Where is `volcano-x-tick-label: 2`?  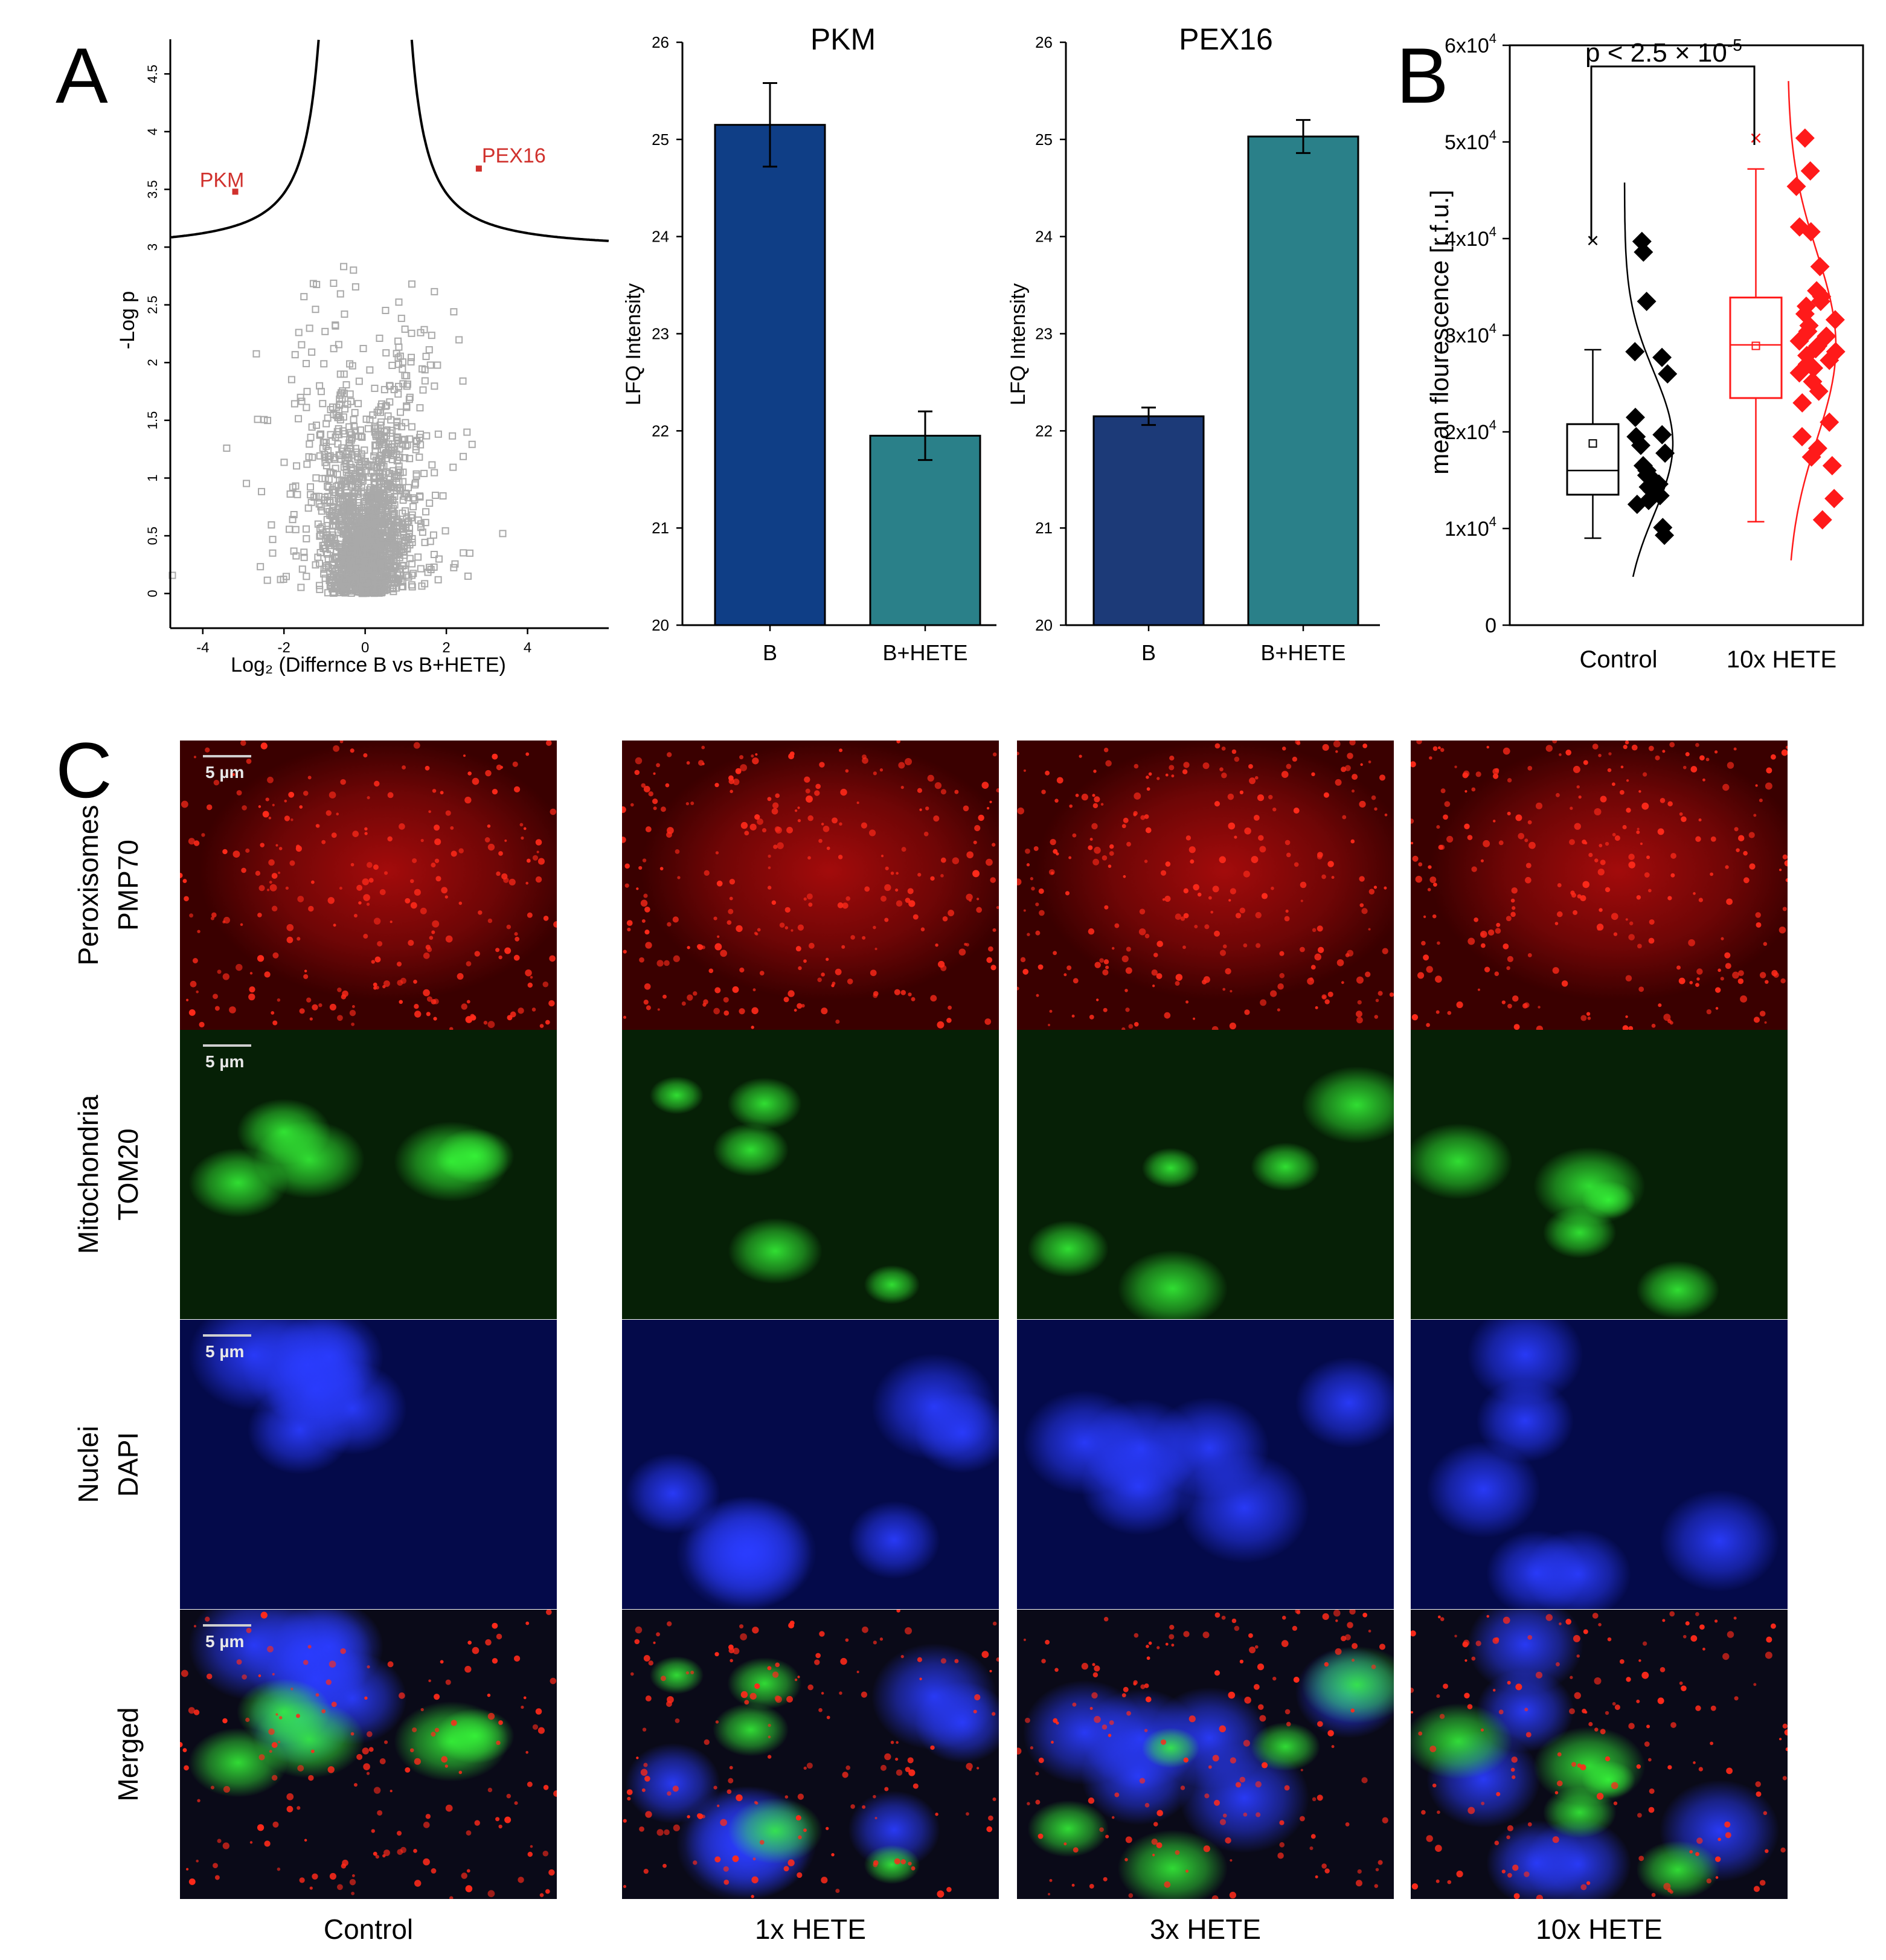
volcano-x-tick-label: 2 is located at coordinates (446, 648).